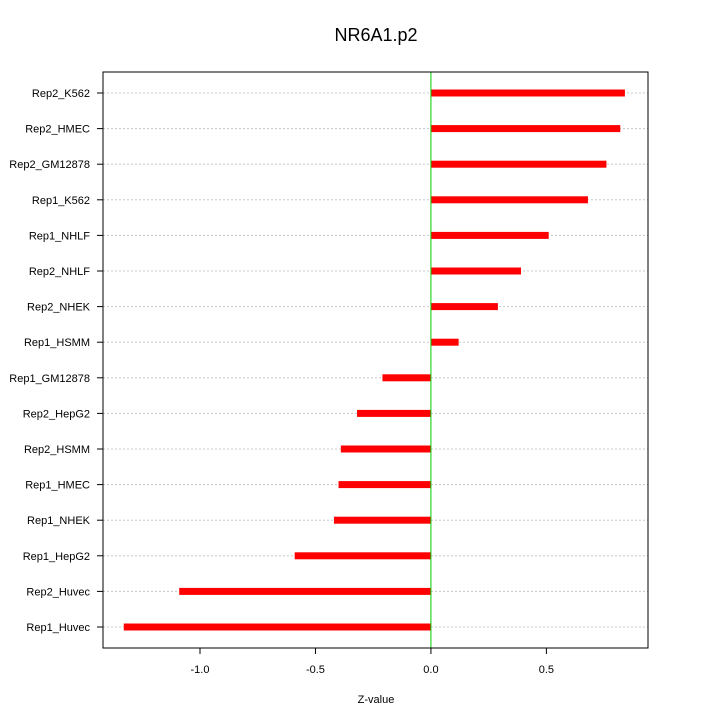 Image resolution: width=720 pixels, height=725 pixels. I want to click on y-tick-label: Rep2_NHEK, so click(59, 308).